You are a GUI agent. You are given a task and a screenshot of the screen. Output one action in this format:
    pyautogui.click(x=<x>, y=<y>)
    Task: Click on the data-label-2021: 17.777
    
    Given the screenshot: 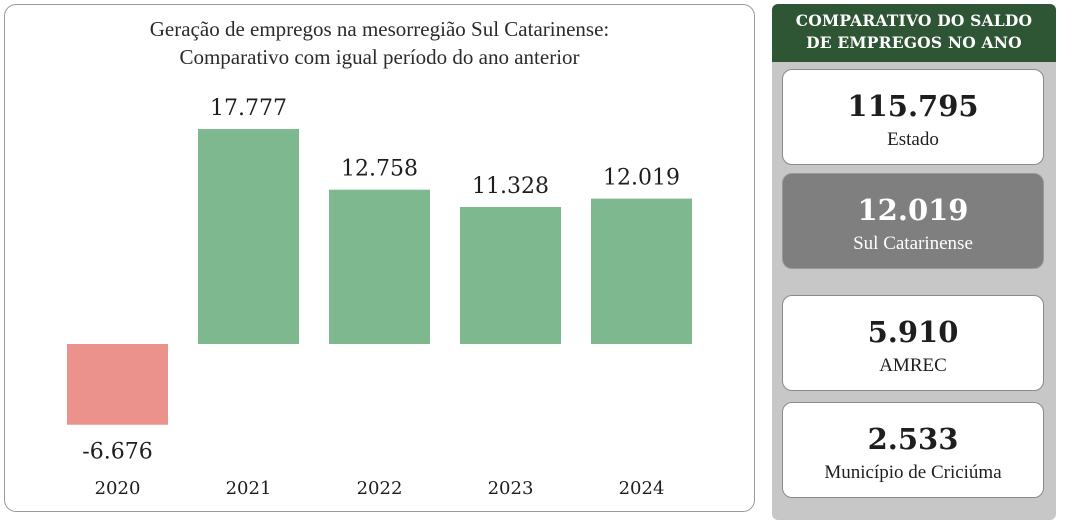 What is the action you would take?
    pyautogui.click(x=248, y=108)
    